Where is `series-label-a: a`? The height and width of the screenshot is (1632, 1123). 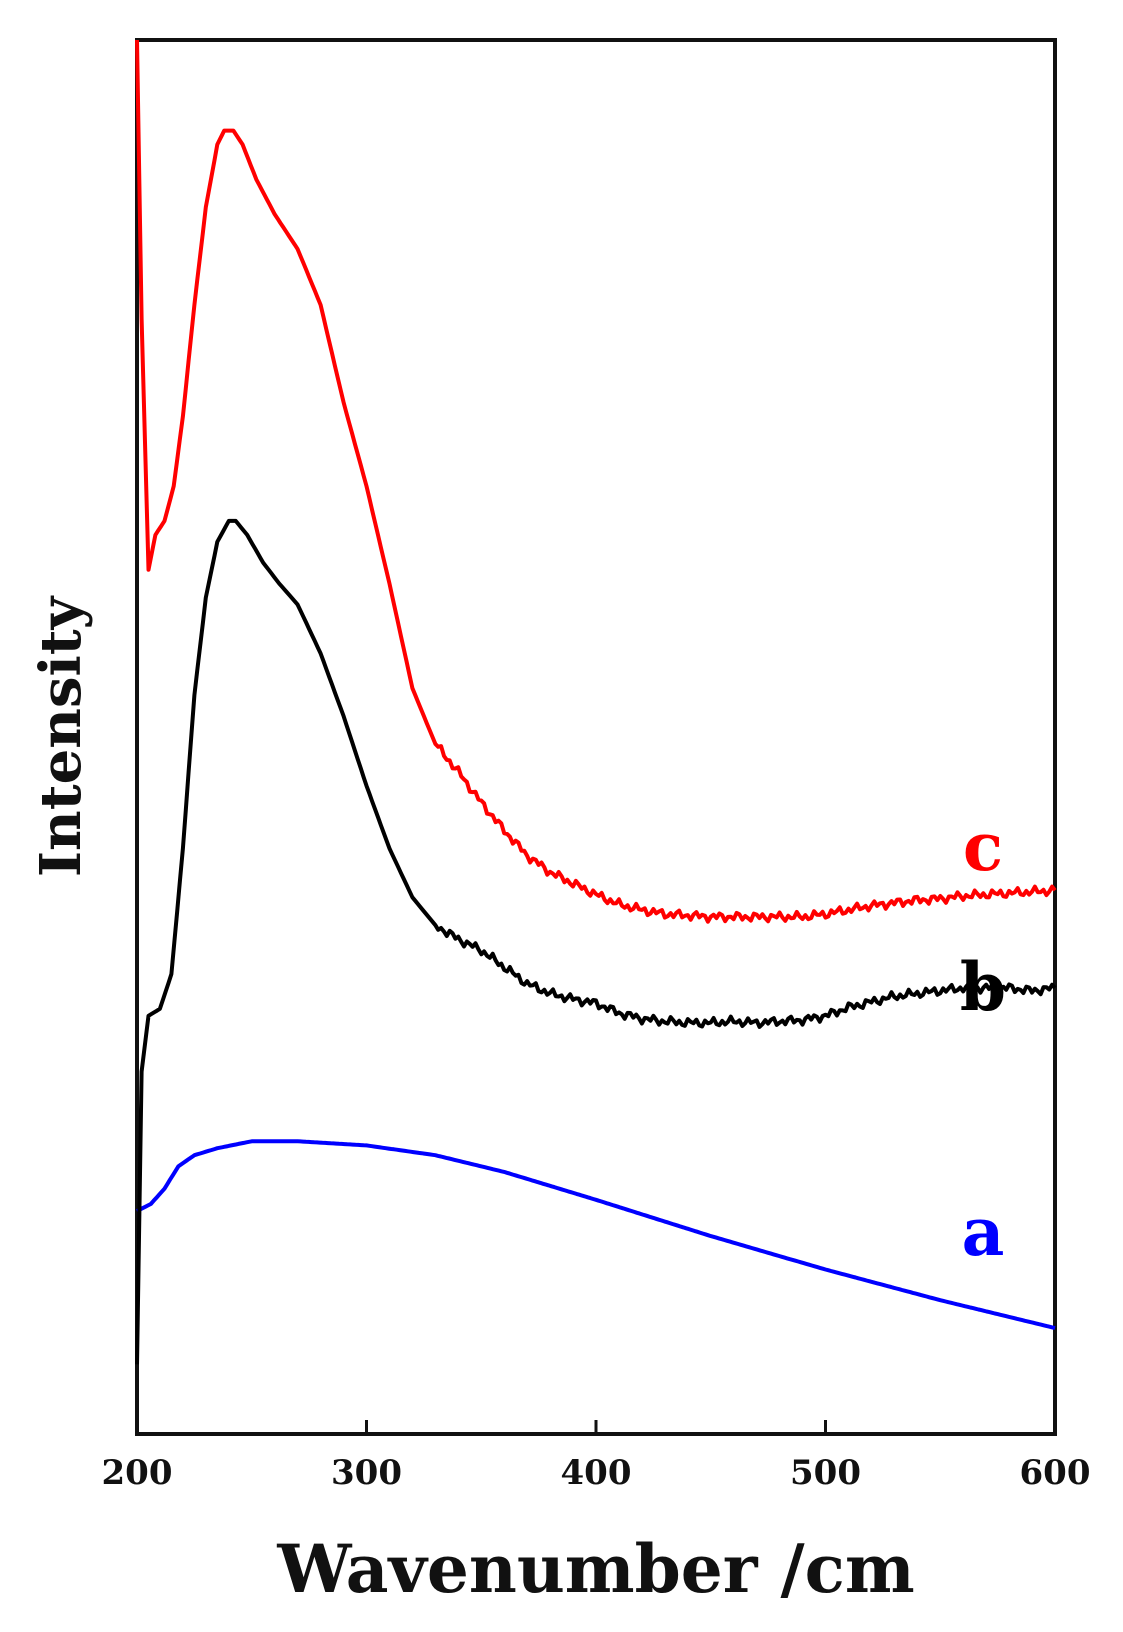 series-label-a: a is located at coordinates (983, 1232).